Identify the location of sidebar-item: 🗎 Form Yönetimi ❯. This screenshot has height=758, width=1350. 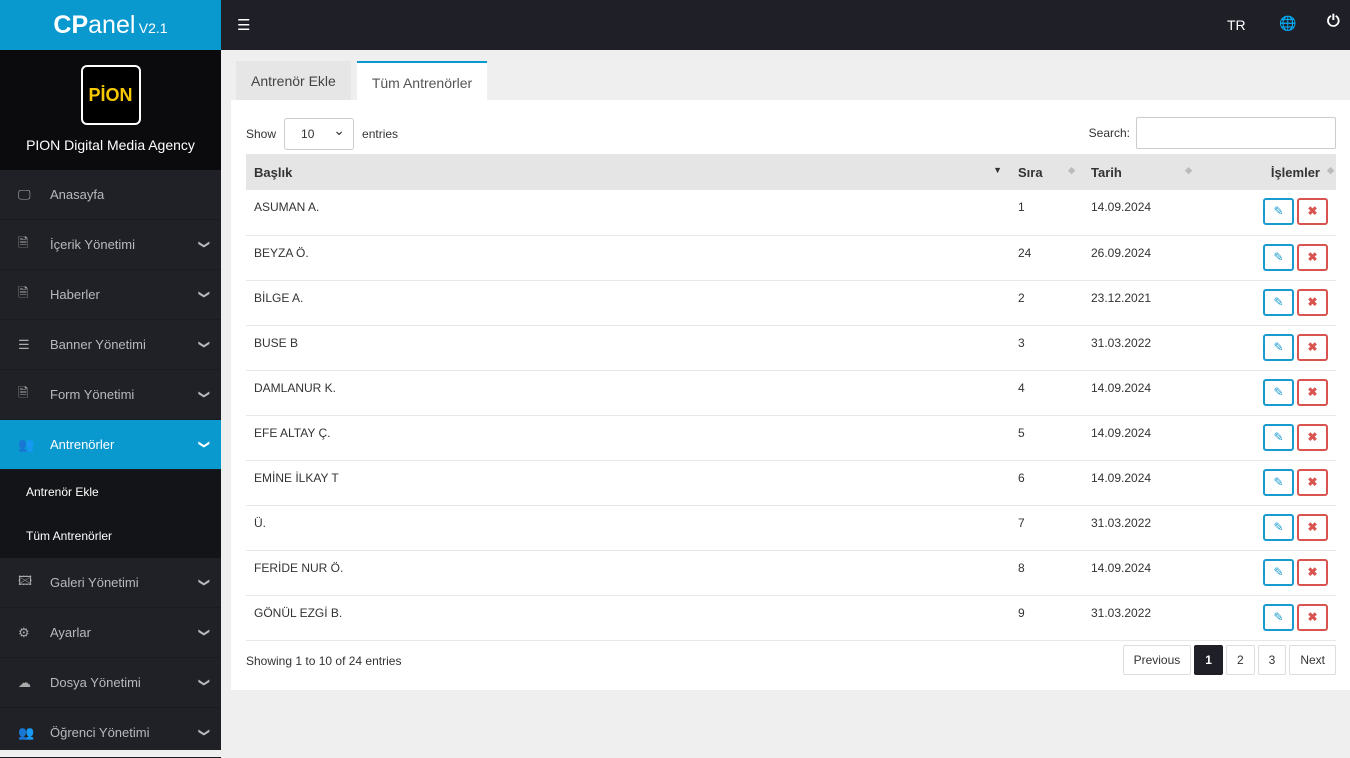
(110, 395).